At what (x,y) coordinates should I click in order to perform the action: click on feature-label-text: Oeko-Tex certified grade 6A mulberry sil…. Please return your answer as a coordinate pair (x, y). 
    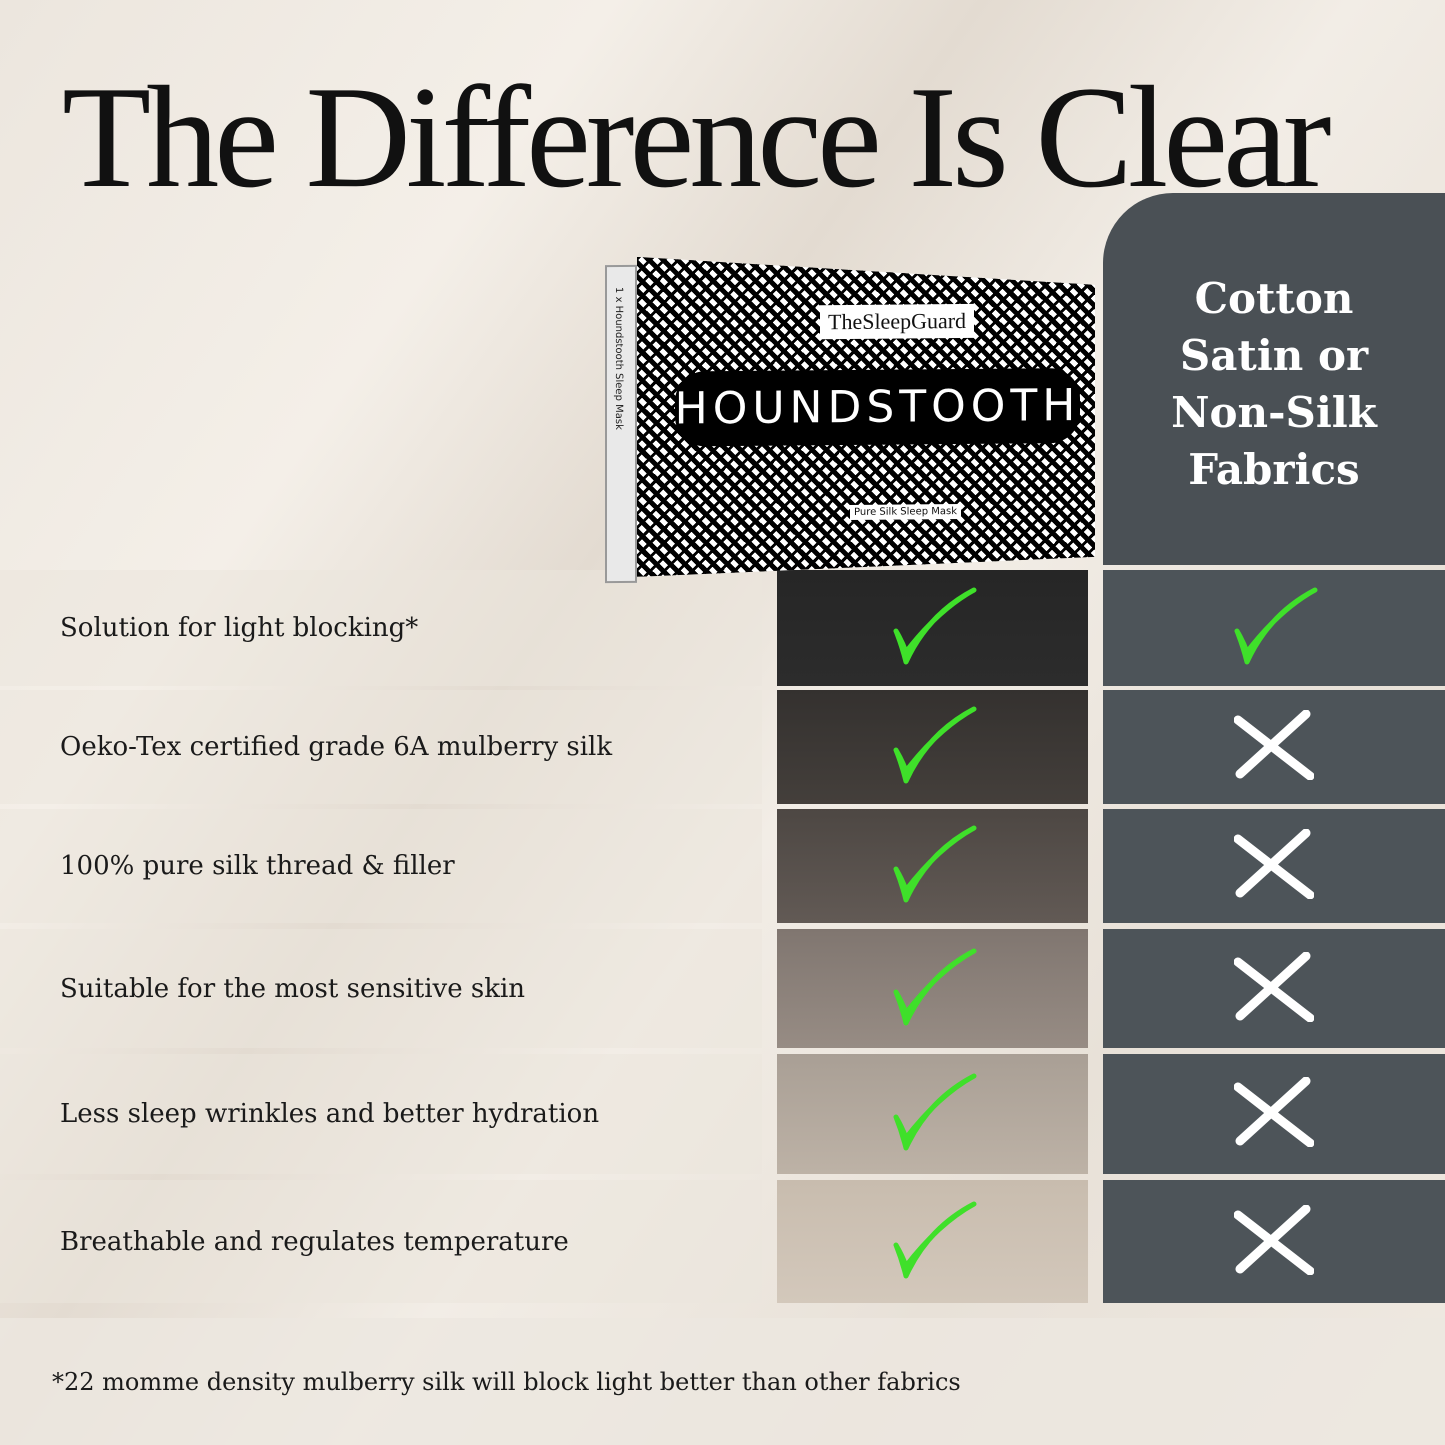
    Looking at the image, I should click on (336, 747).